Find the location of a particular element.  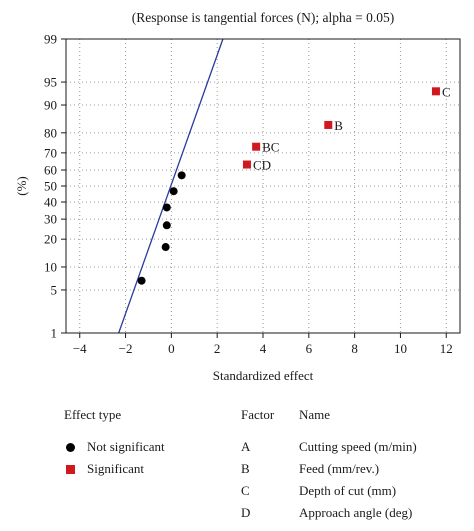

y-tick-label: 70 is located at coordinates (50, 152).